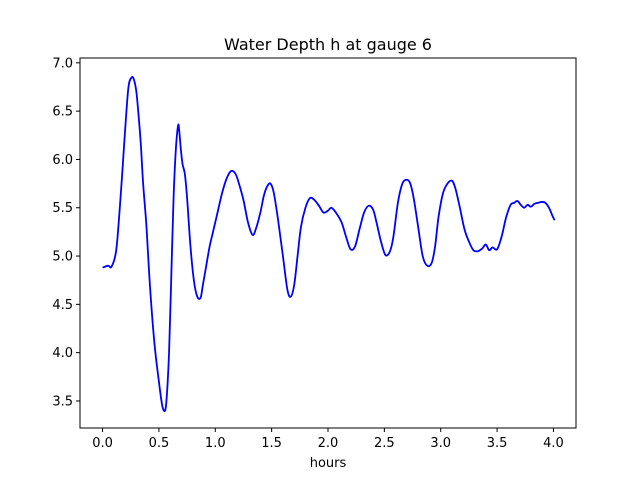 The width and height of the screenshot is (640, 480). Describe the element at coordinates (328, 443) in the screenshot. I see `x-tick-label: 2.0` at that location.